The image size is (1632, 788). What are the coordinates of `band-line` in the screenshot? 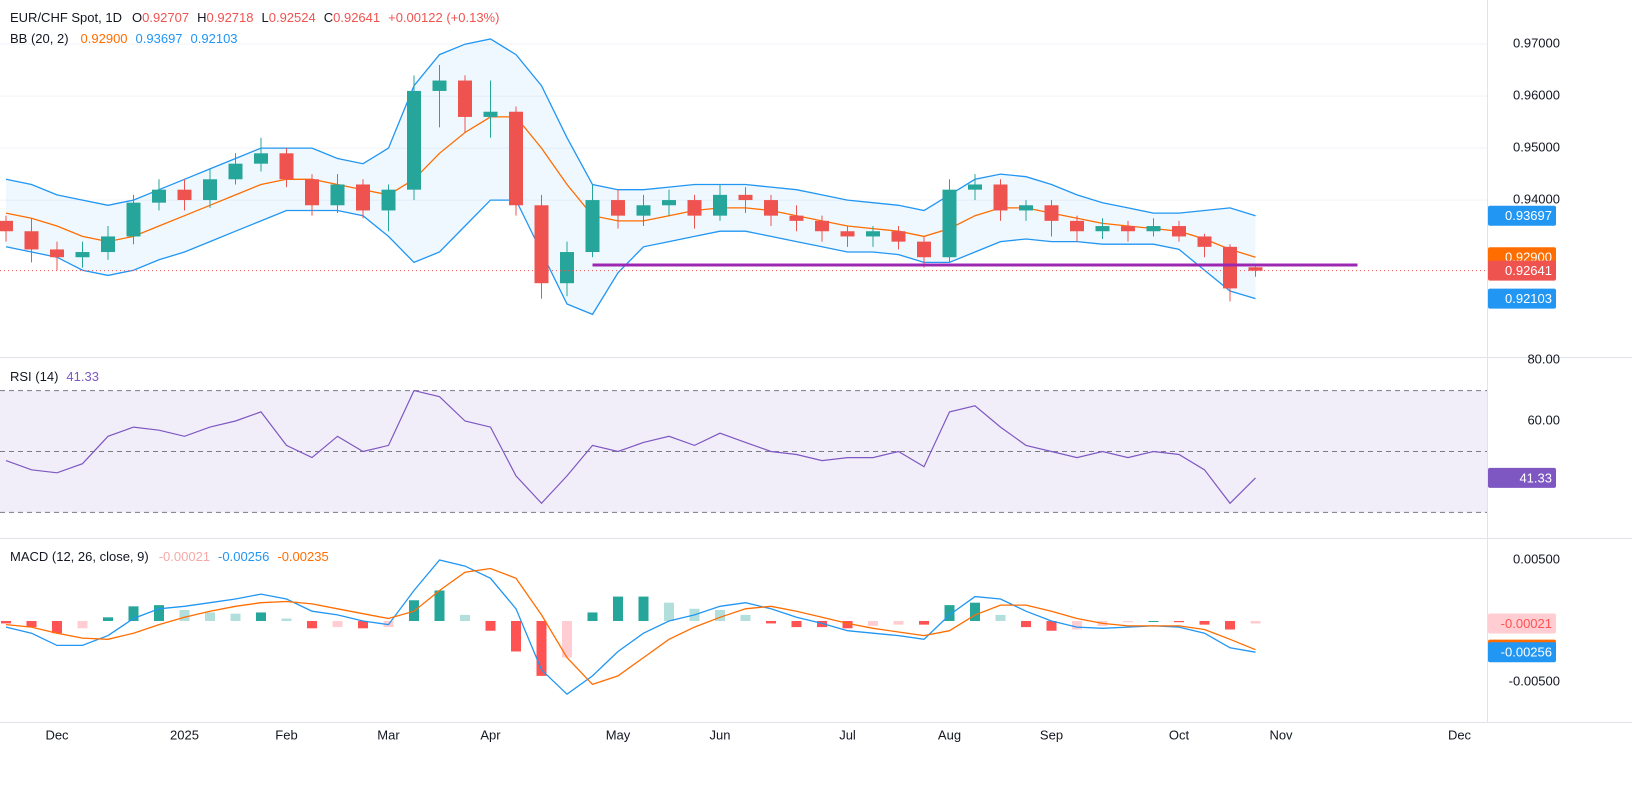 It's located at (630, 257).